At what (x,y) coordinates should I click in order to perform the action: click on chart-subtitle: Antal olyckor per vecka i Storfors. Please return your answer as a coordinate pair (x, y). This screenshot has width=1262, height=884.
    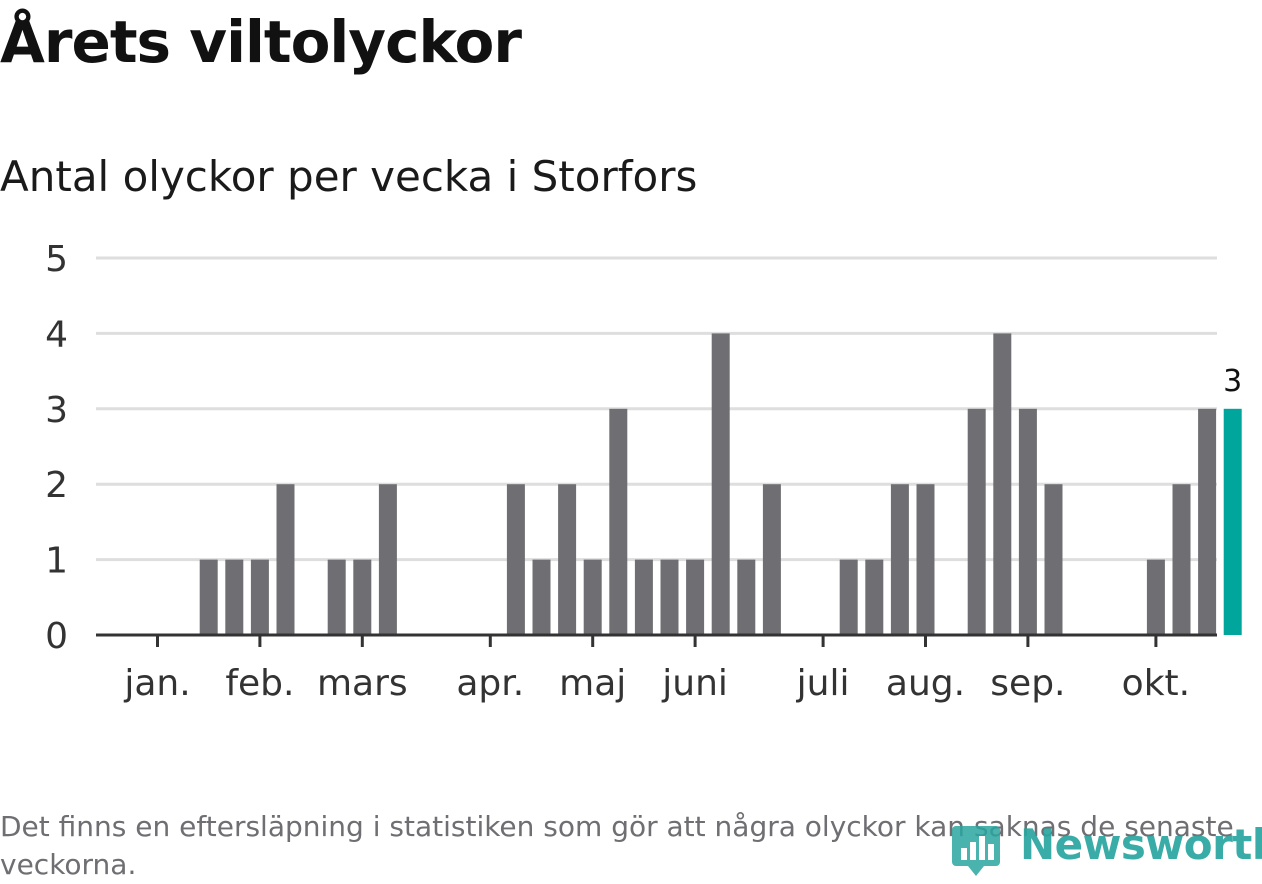
    Looking at the image, I should click on (349, 176).